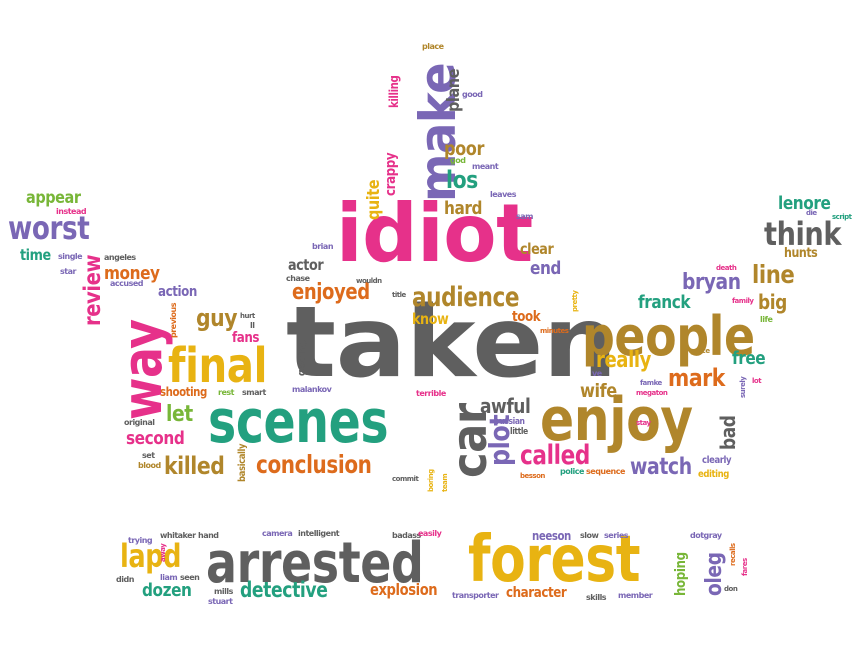 The width and height of the screenshot is (864, 648). I want to click on word-boring: boring, so click(431, 480).